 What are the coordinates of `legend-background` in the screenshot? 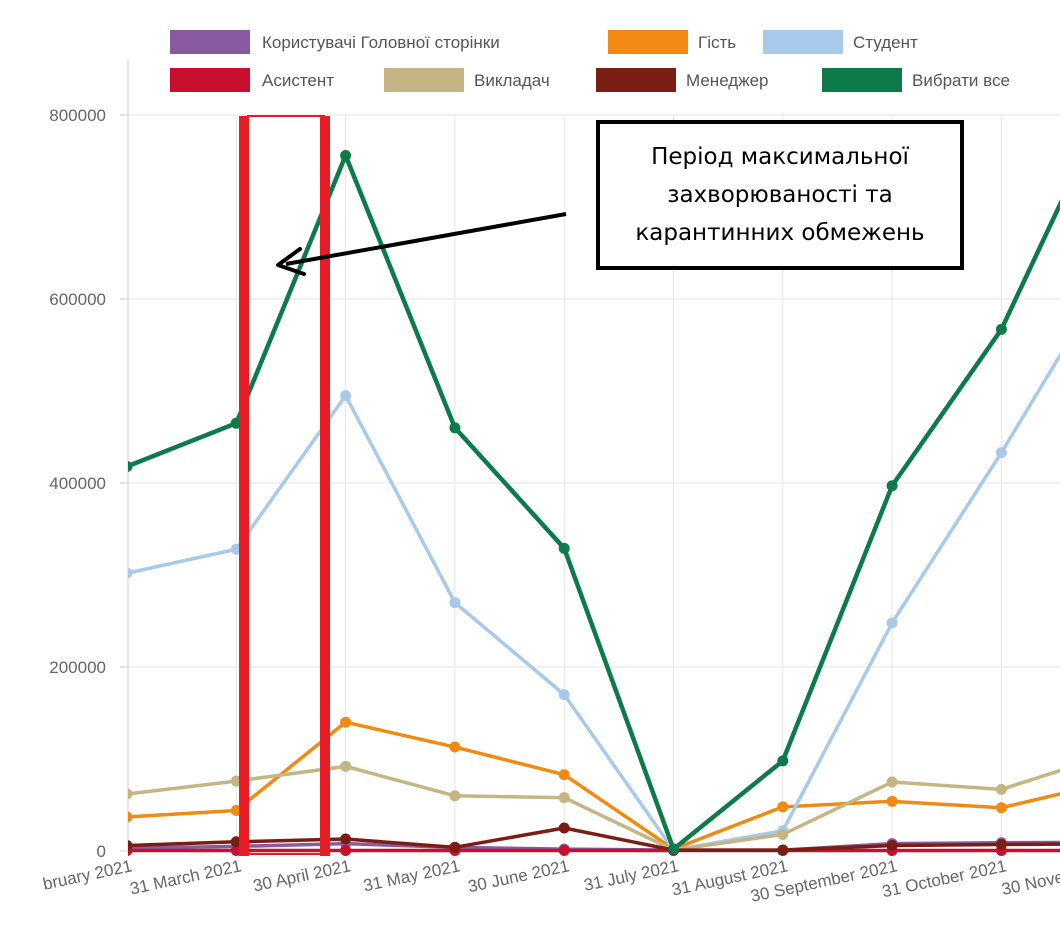 It's located at (595, 58).